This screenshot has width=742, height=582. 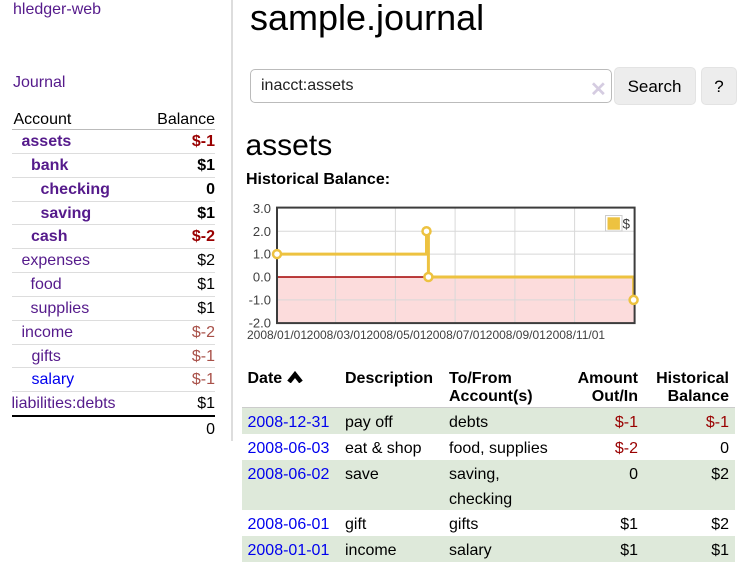 I want to click on svg-text: 3.0, so click(x=262, y=208).